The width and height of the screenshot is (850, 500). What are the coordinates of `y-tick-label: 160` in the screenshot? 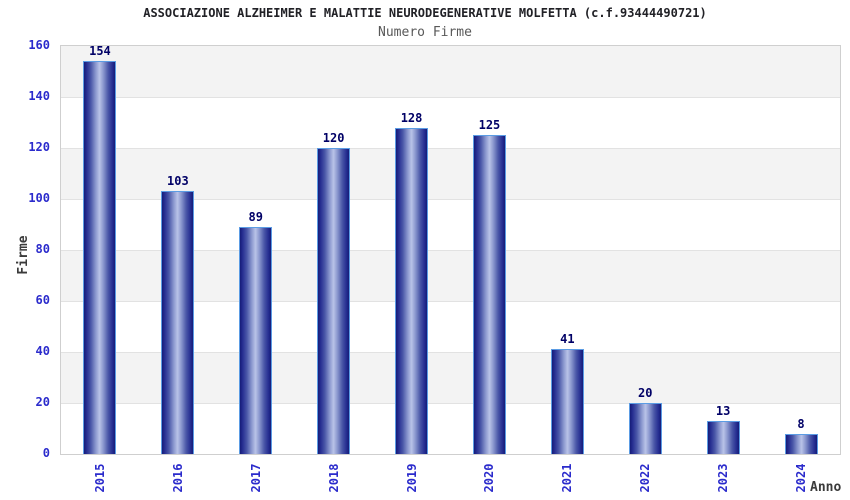 It's located at (39, 45).